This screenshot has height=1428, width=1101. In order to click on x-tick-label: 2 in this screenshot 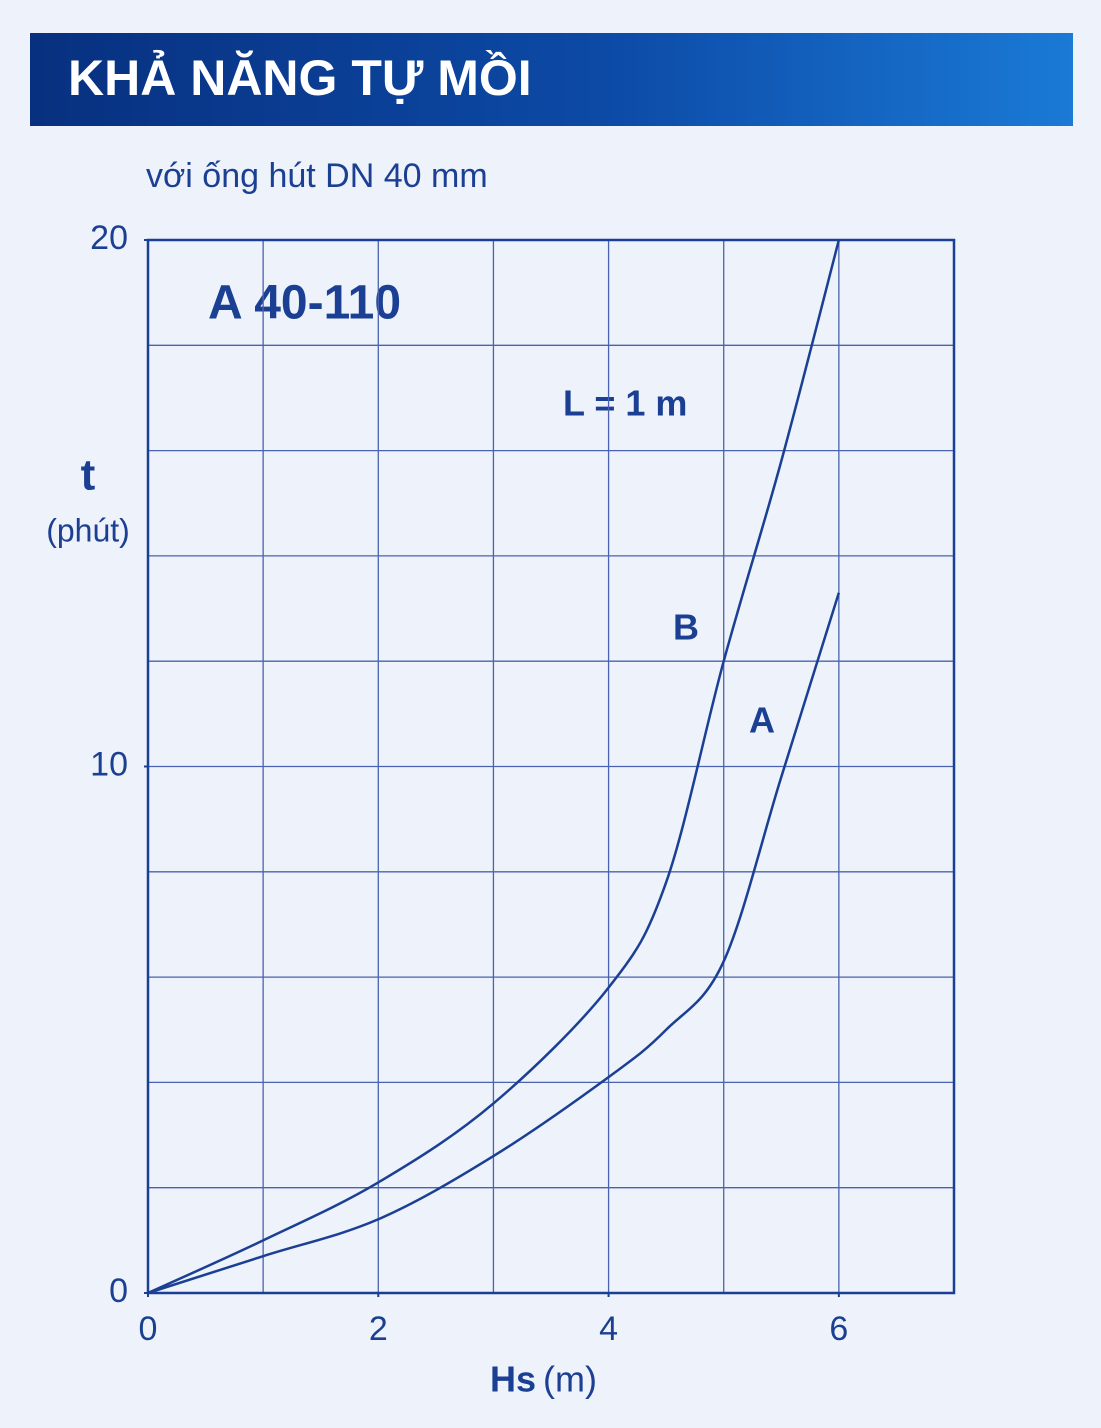, I will do `click(378, 1329)`.